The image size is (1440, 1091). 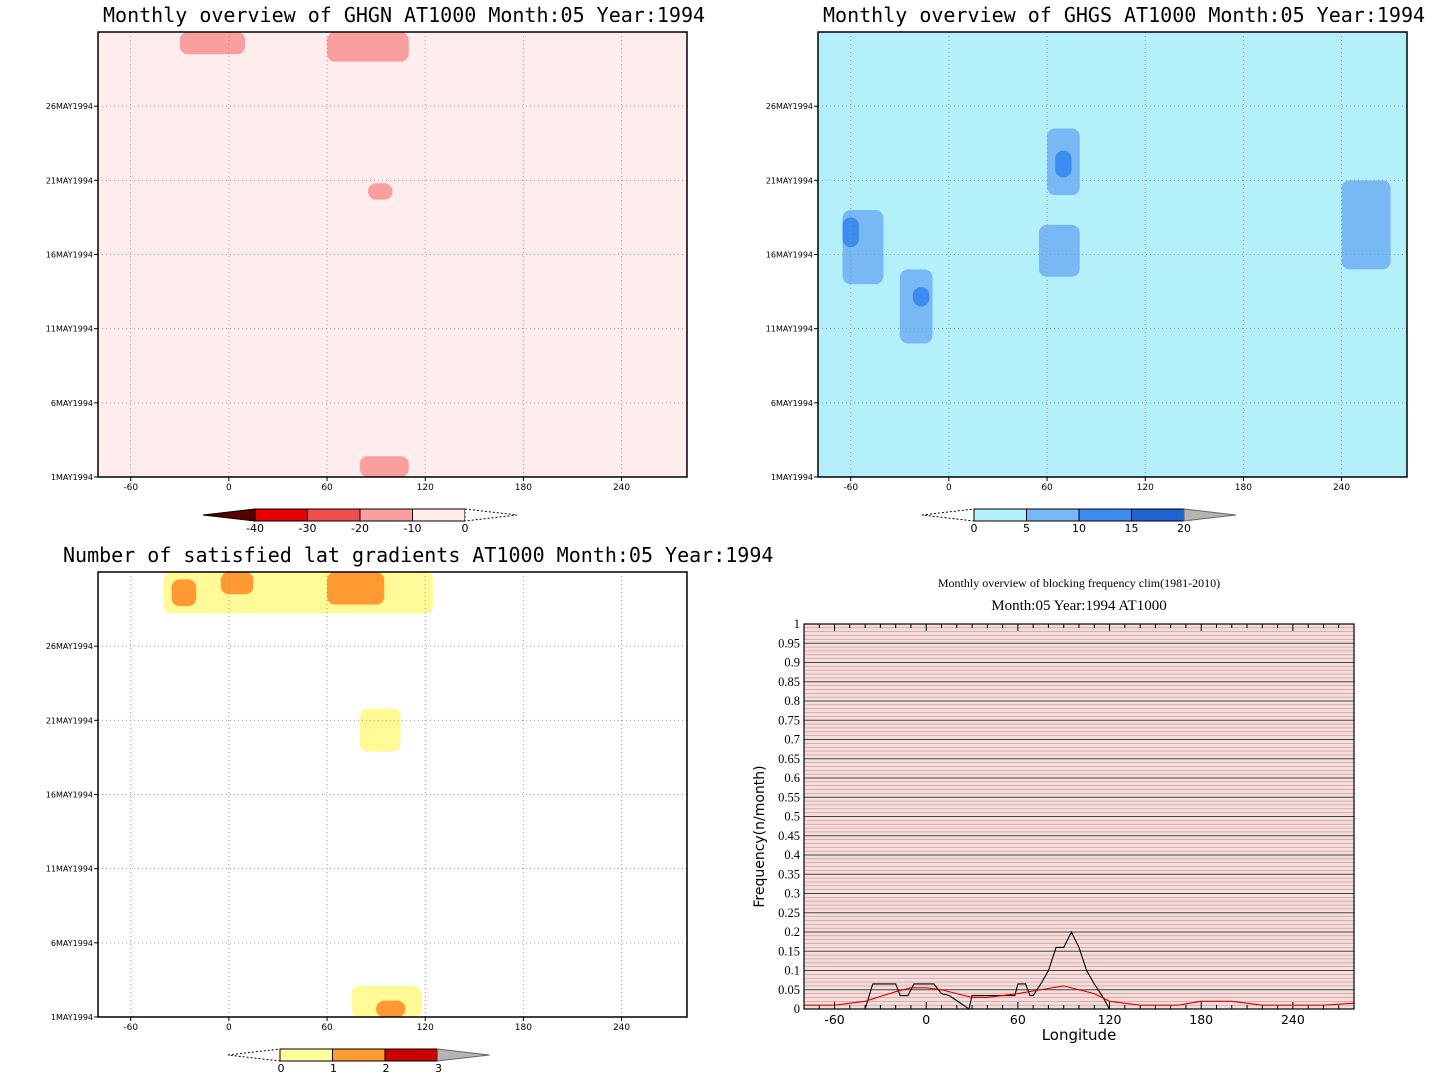 What do you see at coordinates (1079, 528) in the screenshot?
I see `colorbar-label: 10` at bounding box center [1079, 528].